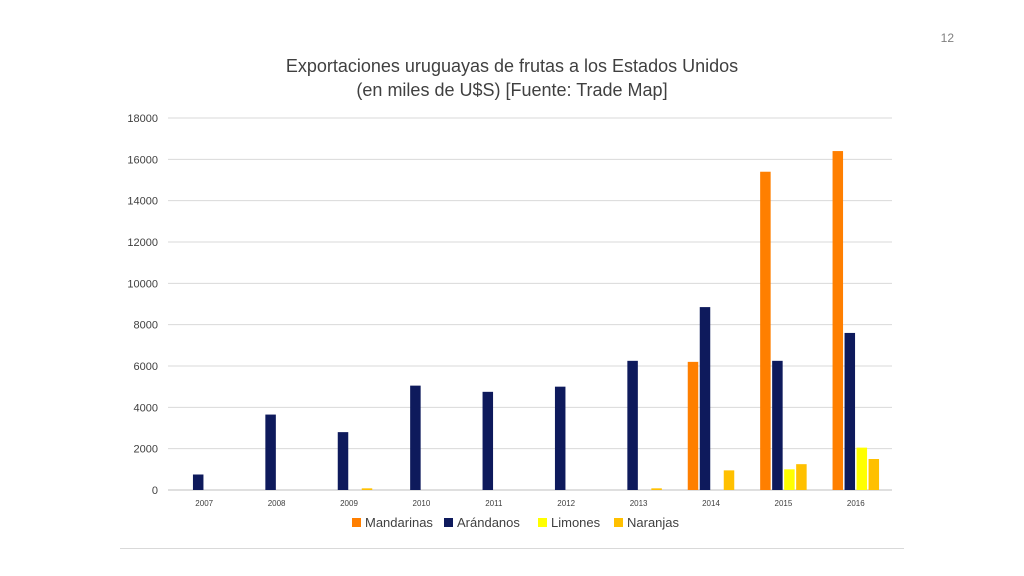 The width and height of the screenshot is (1024, 576). Describe the element at coordinates (415, 437) in the screenshot. I see `bar-arandanos-2010` at that location.